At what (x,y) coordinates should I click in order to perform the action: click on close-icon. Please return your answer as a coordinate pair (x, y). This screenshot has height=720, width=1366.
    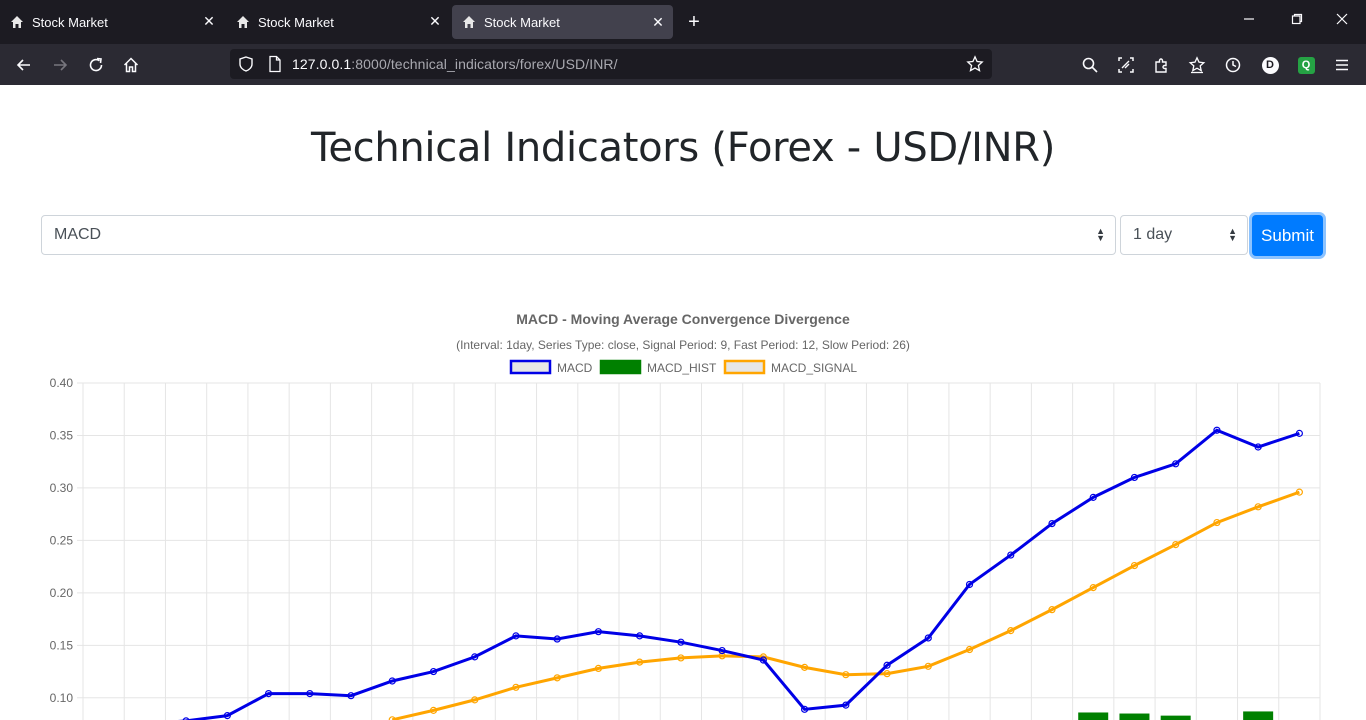
    Looking at the image, I should click on (1342, 19).